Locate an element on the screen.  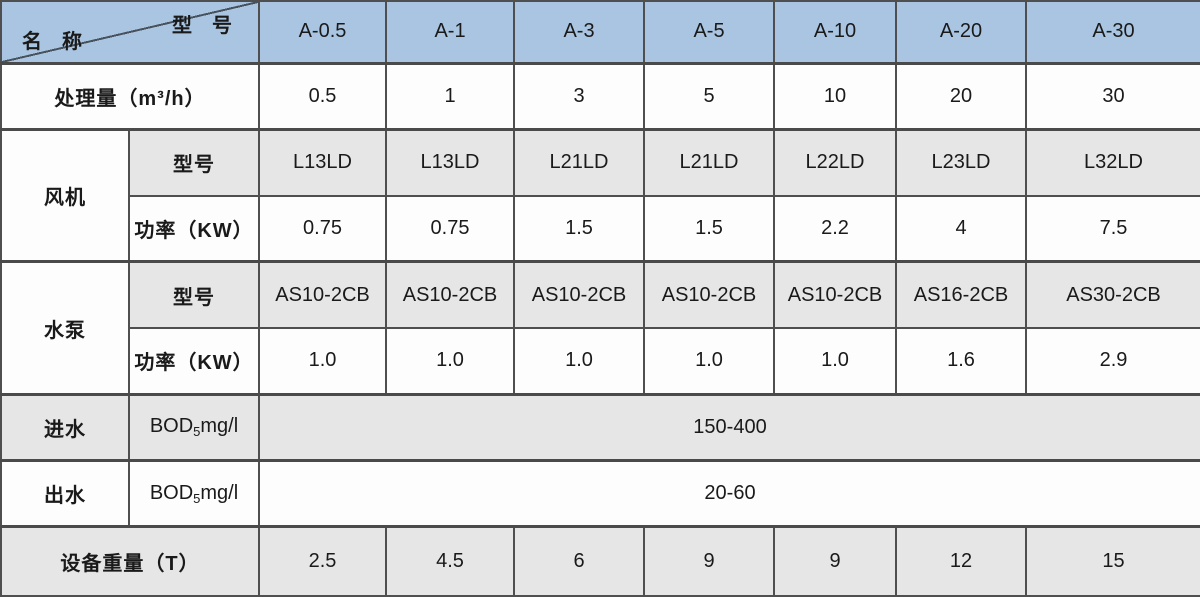
influent-param-label: BOD5mg/l is located at coordinates (194, 427).